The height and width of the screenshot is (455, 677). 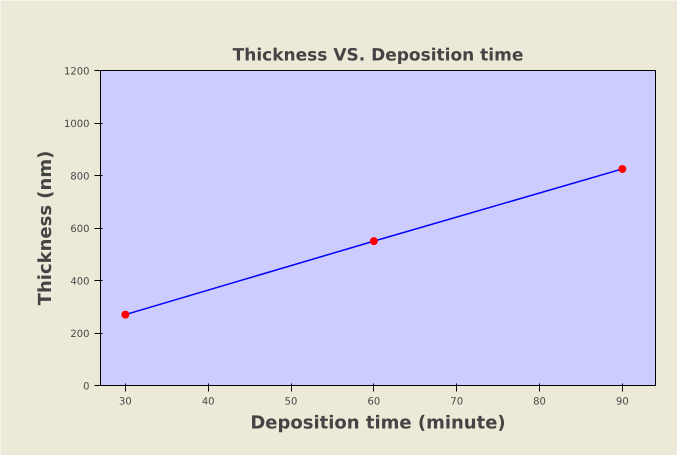 What do you see at coordinates (77, 124) in the screenshot?
I see `y-tick-label: 1000` at bounding box center [77, 124].